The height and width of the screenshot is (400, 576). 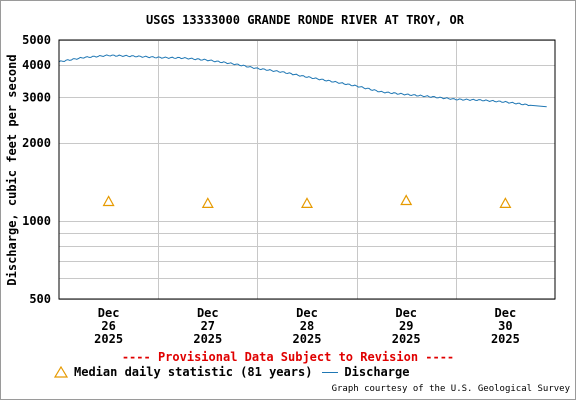 I want to click on y-tick-label: 5000, so click(x=36, y=40).